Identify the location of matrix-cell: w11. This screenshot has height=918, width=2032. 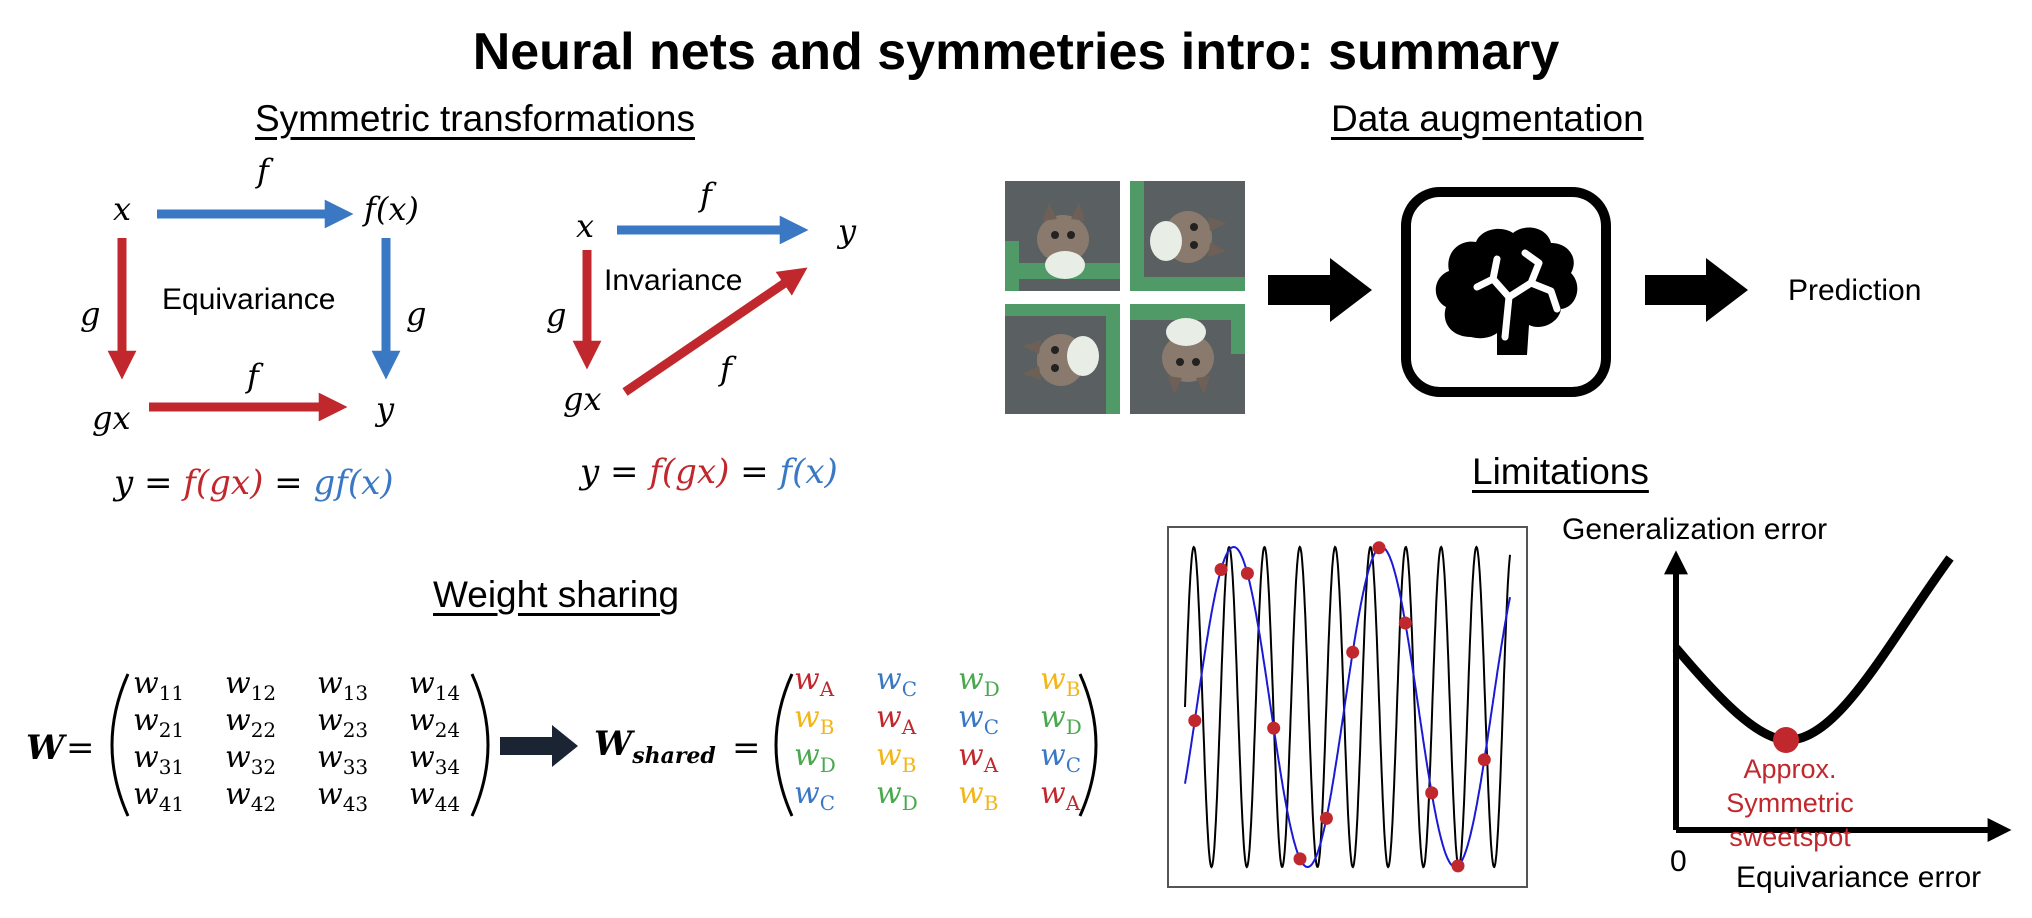
(159, 685).